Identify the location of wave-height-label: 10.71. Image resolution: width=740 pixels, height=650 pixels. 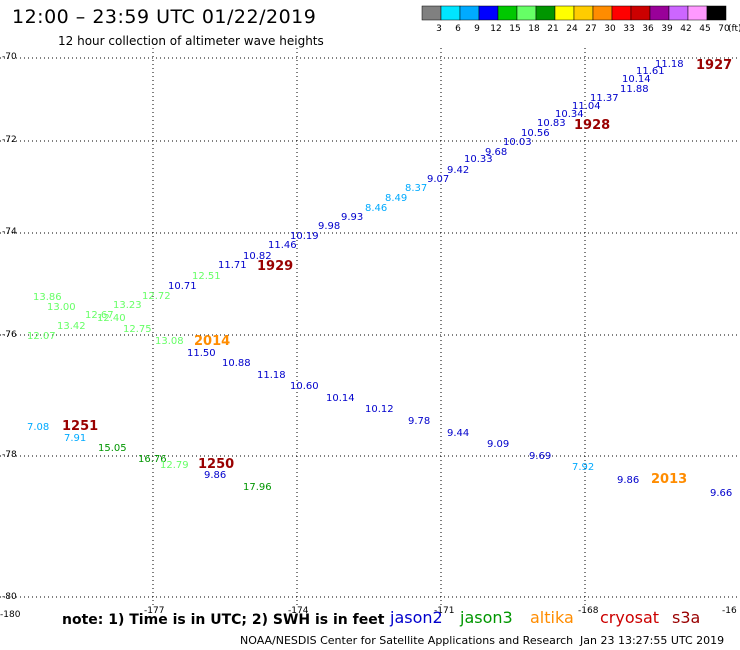
(182, 286).